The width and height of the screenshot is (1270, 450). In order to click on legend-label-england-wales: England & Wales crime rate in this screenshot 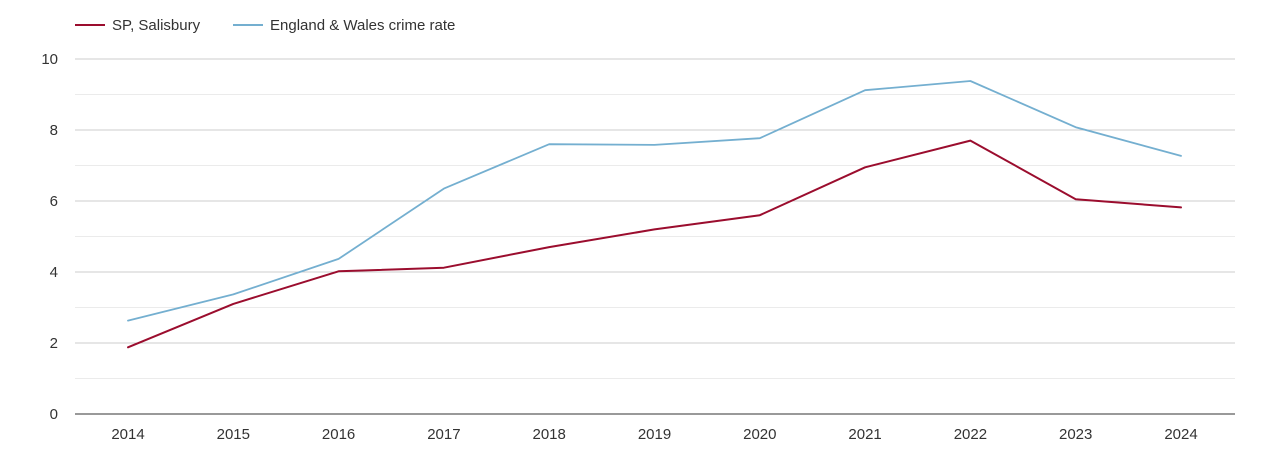, I will do `click(362, 25)`.